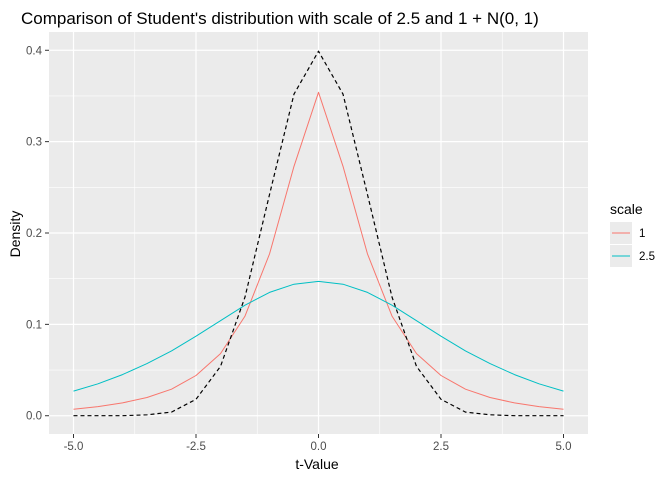  I want to click on x-axis: -5.0 -2.5 0.0 2.5 5.0, so click(318, 443).